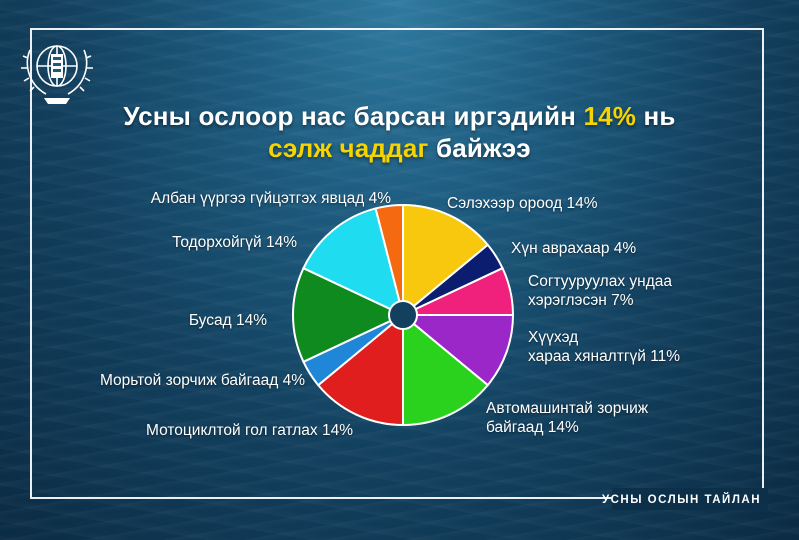 The image size is (799, 540). I want to click on chart-title-line-2: сэлж чаддаг байжээ, so click(399, 148).